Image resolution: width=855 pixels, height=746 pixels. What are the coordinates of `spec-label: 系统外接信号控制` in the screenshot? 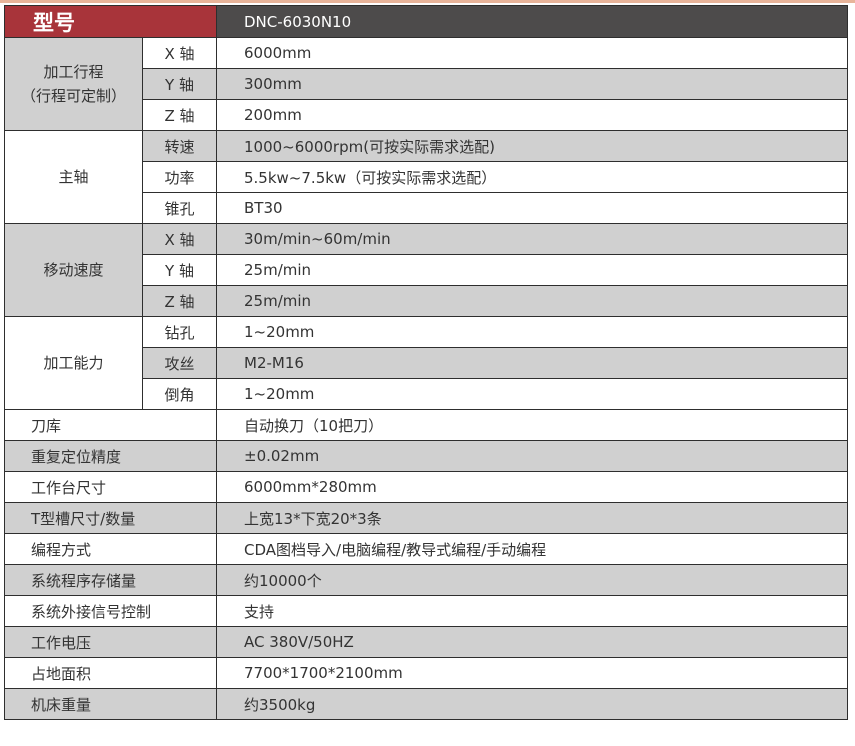 It's located at (110, 611).